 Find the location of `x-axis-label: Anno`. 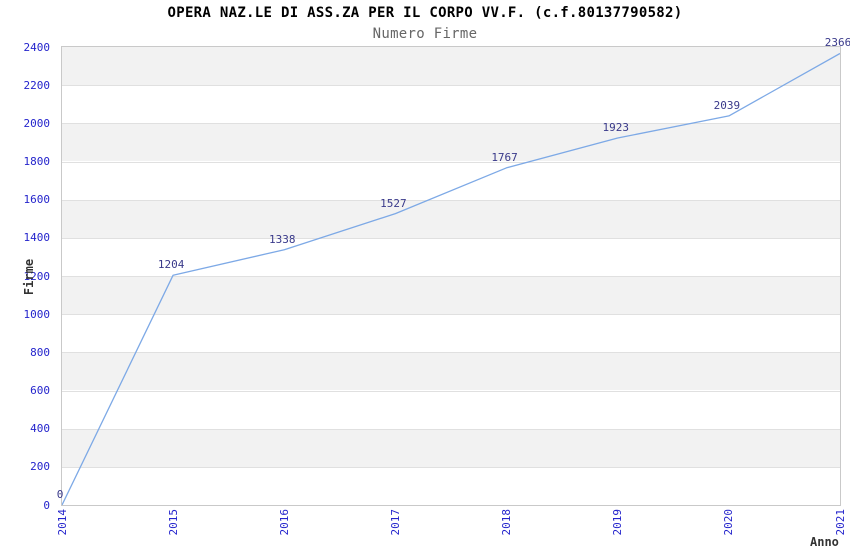

x-axis-label: Anno is located at coordinates (824, 542).